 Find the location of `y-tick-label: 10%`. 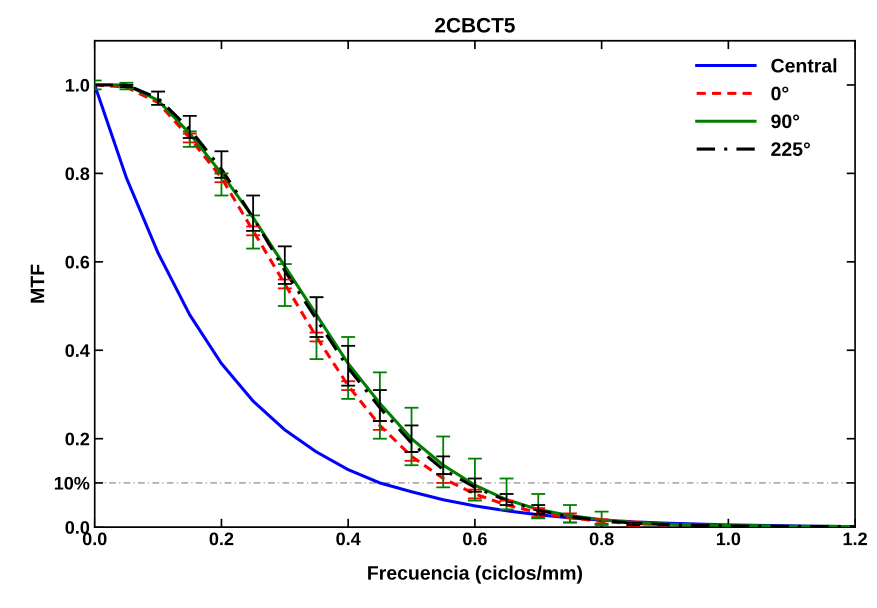

y-tick-label: 10% is located at coordinates (72, 483).